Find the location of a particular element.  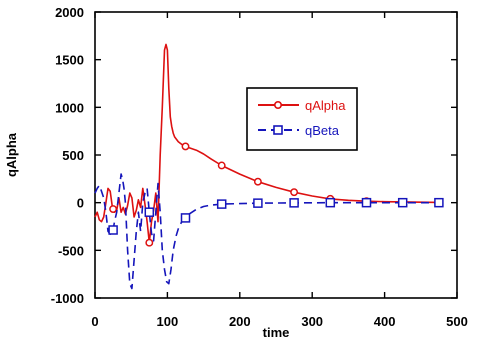

y-tick-label: 1000 is located at coordinates (69, 107).